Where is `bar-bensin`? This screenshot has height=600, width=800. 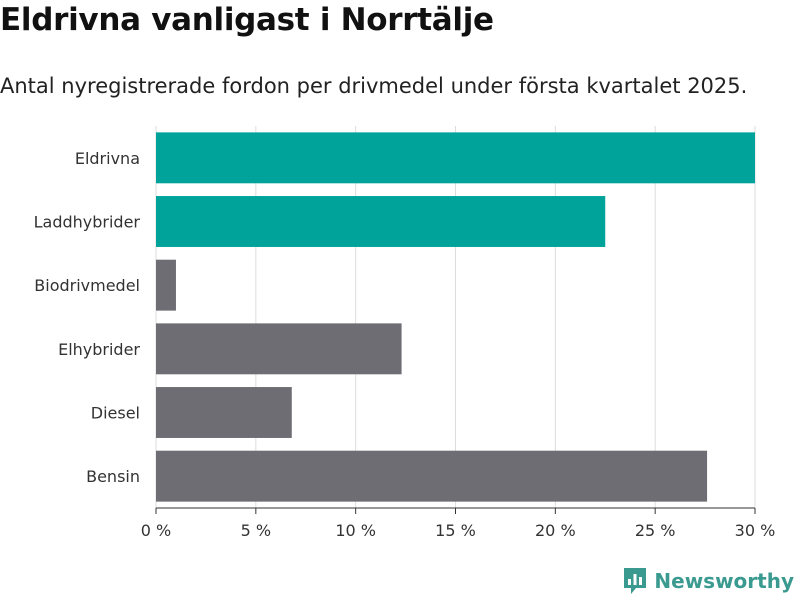
bar-bensin is located at coordinates (432, 476).